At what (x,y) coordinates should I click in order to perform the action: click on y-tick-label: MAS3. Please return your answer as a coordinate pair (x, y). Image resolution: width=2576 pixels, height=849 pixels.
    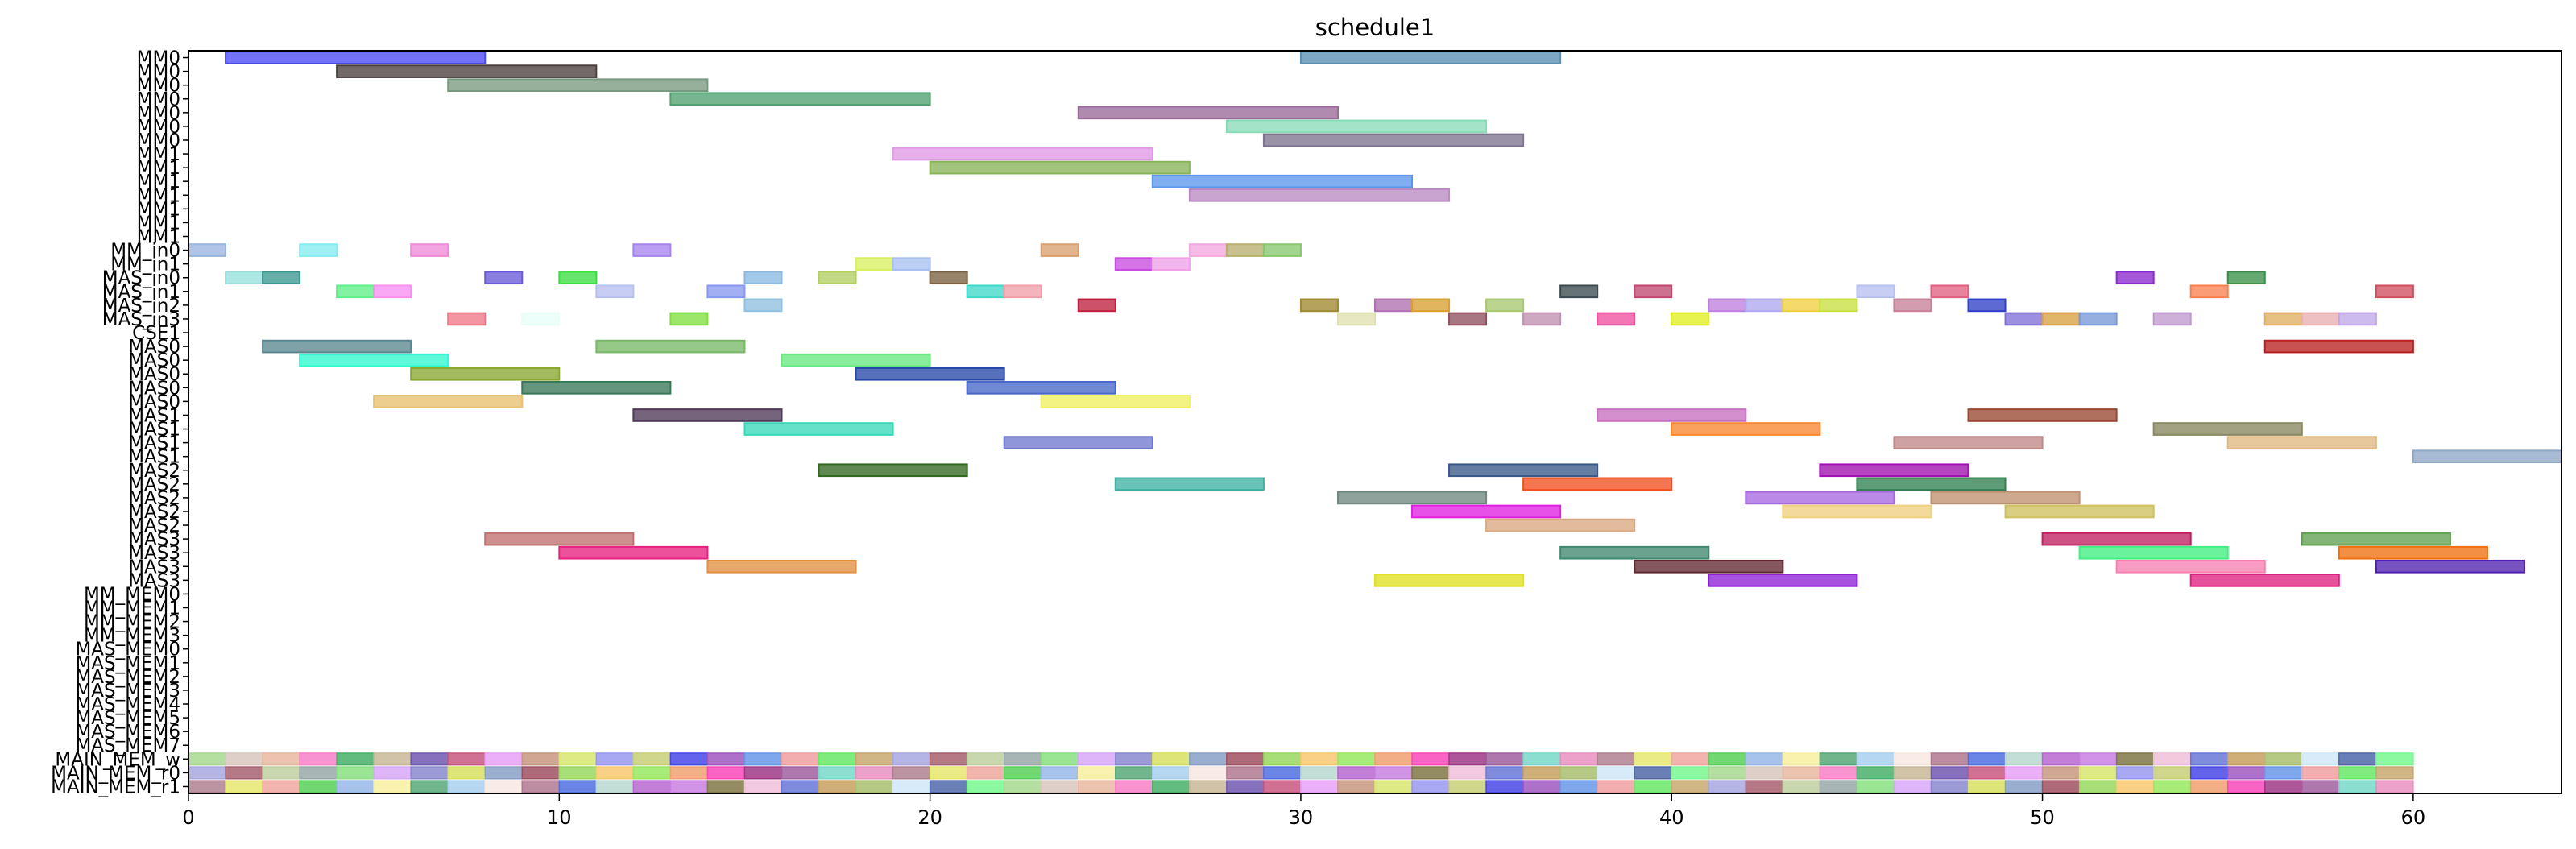
    Looking at the image, I should click on (154, 553).